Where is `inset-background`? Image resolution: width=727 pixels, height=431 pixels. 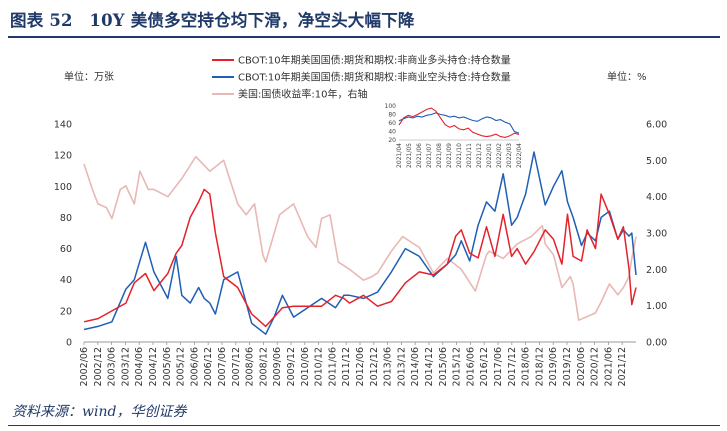
inset-background is located at coordinates (459, 123).